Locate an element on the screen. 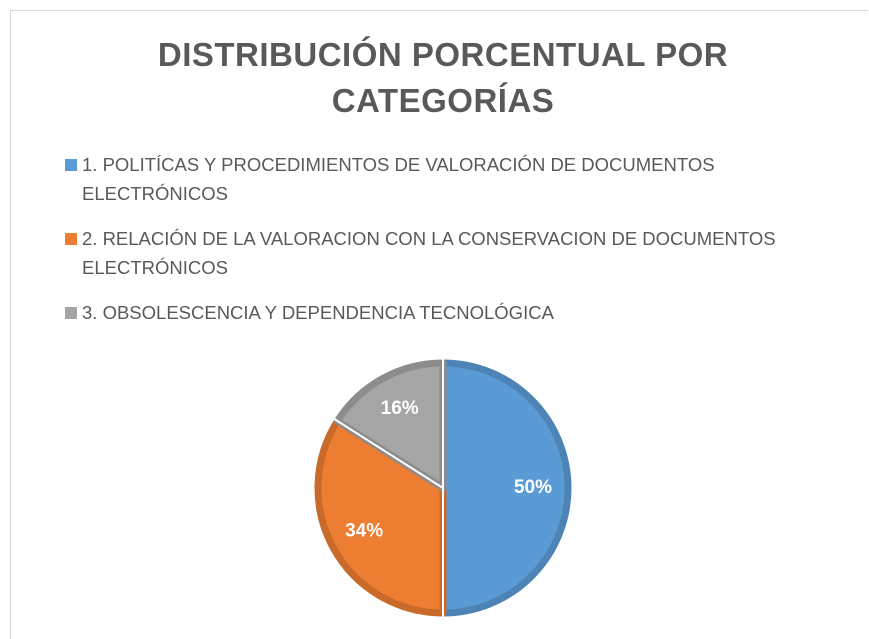  data-label: 34% is located at coordinates (364, 530).